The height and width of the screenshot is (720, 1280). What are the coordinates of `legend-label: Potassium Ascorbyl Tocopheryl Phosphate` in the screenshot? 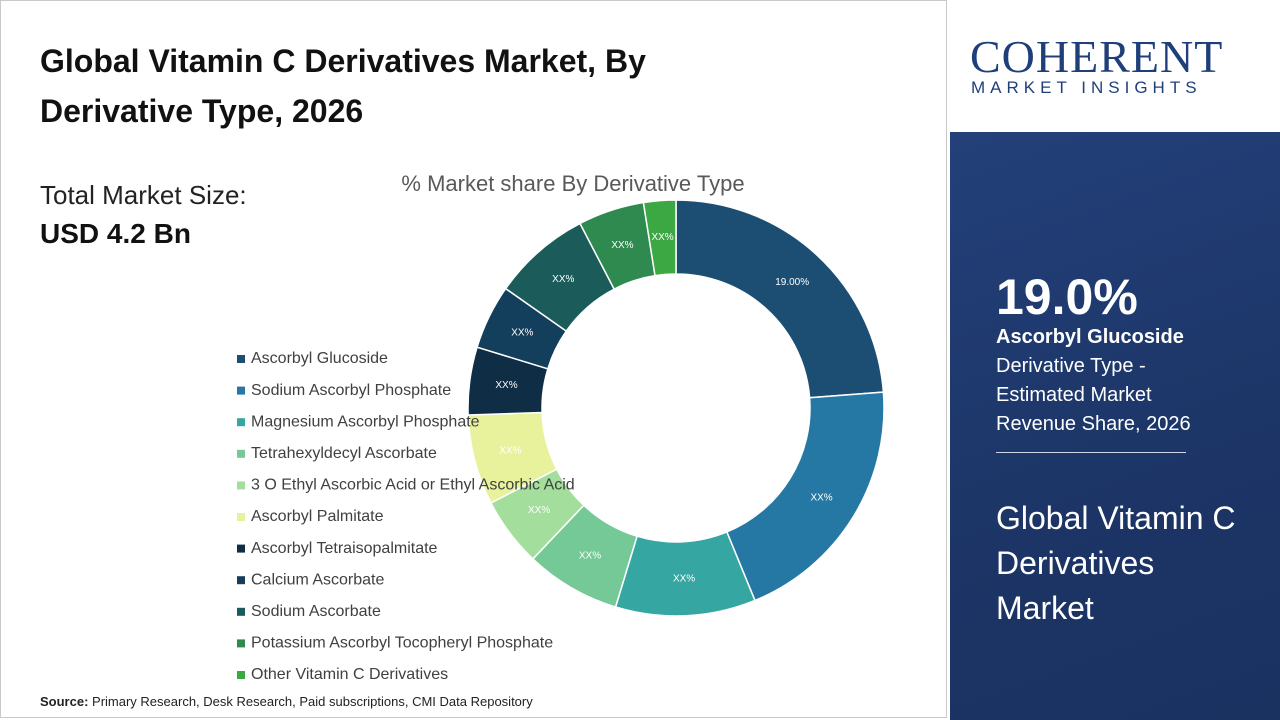 It's located at (402, 643).